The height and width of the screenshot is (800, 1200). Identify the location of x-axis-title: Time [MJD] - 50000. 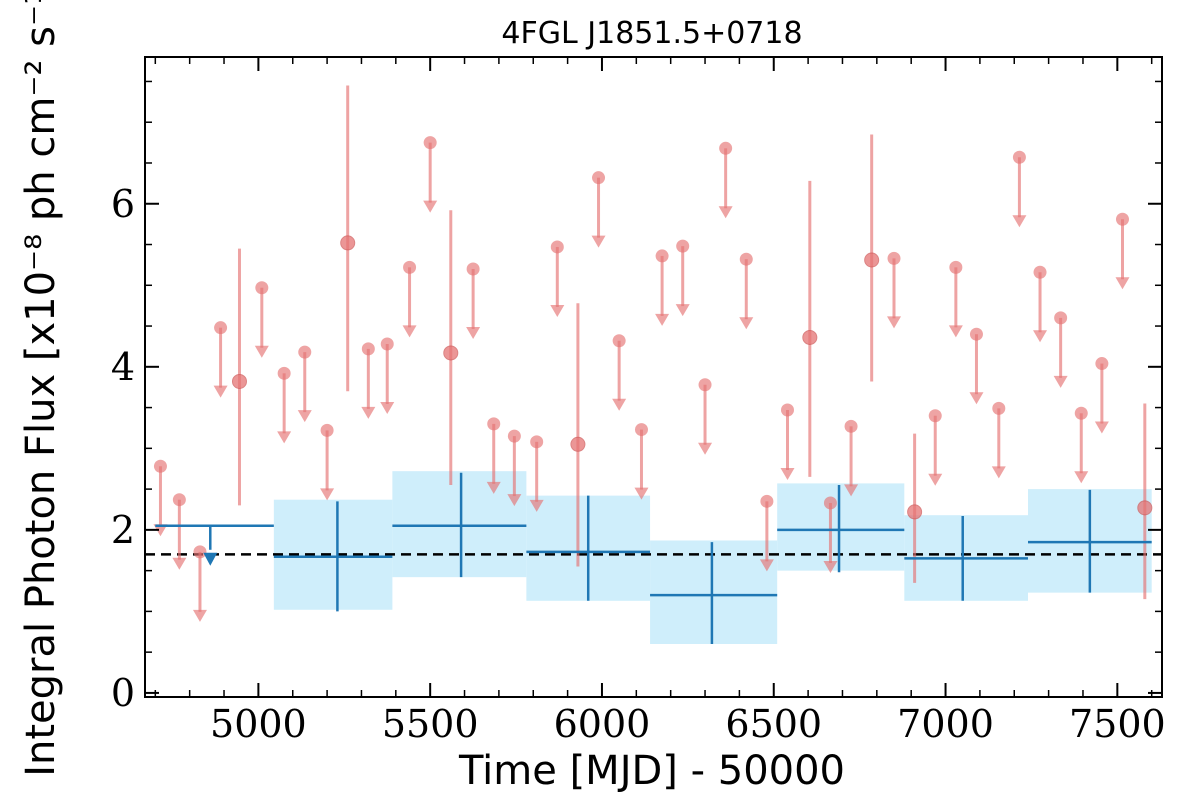
(651, 771).